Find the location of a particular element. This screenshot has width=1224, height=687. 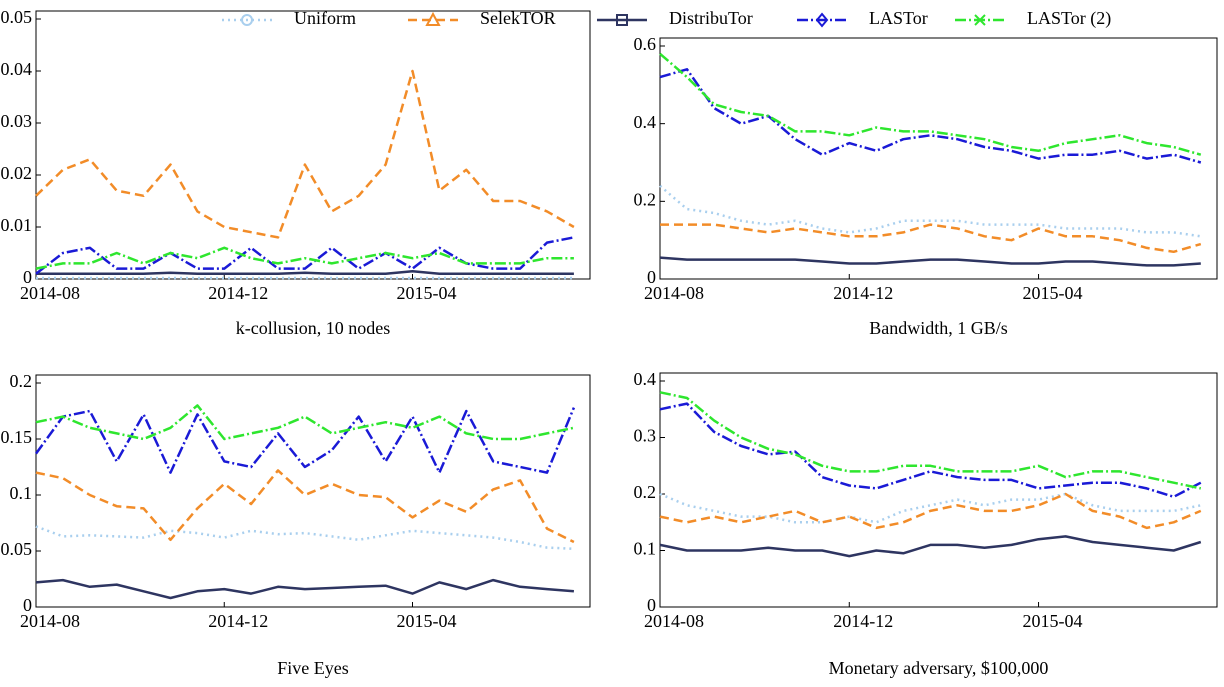

y-tick-label: 0.15 is located at coordinates (17, 437).